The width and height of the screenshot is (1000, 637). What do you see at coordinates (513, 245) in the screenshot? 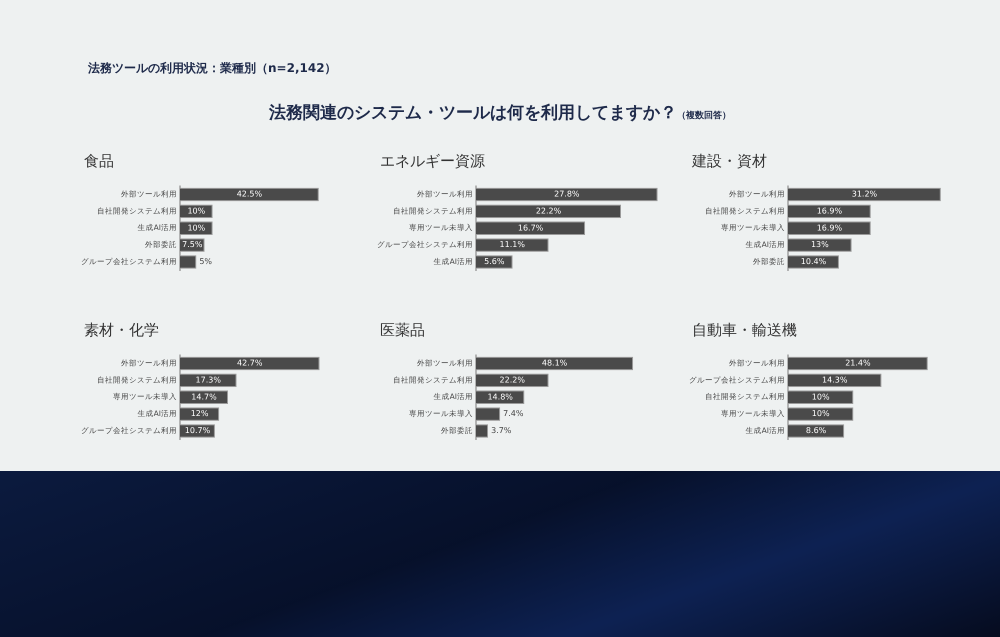
I see `data-label: 11.1%` at bounding box center [513, 245].